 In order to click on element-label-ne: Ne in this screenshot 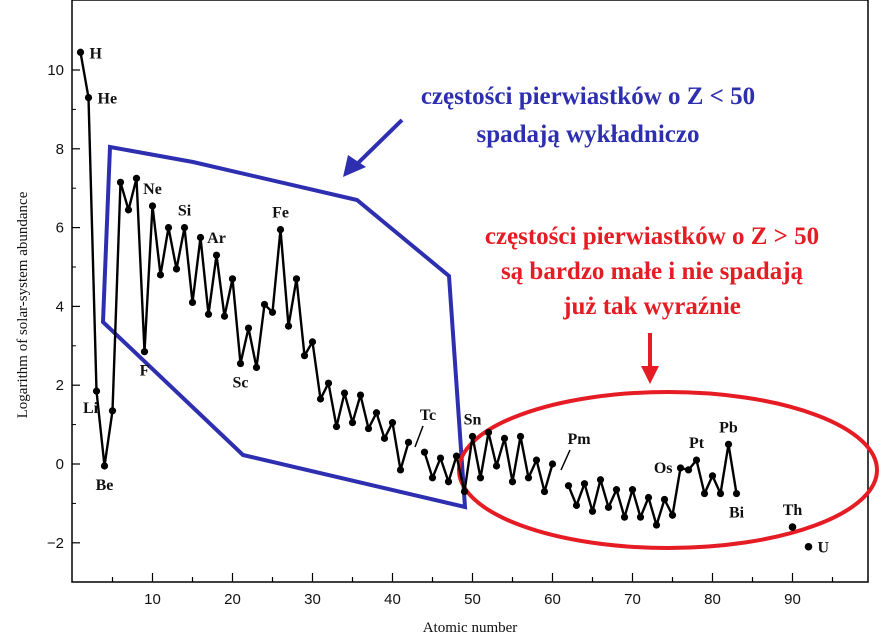, I will do `click(152, 189)`.